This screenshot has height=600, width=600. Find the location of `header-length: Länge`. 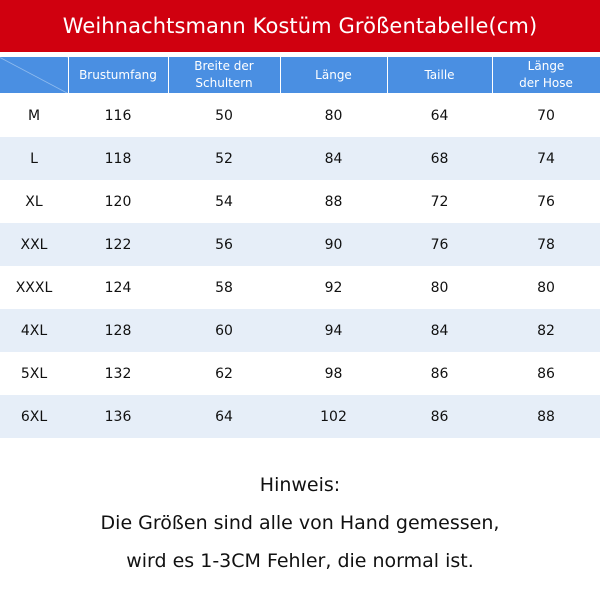

header-length: Länge is located at coordinates (333, 75).